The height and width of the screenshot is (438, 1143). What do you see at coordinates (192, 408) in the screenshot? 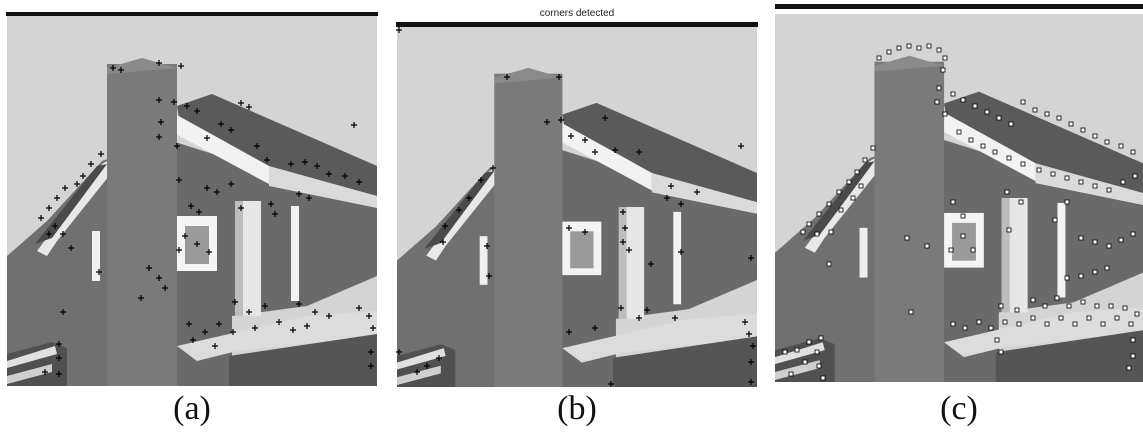
I see `caption-a: (a)` at bounding box center [192, 408].